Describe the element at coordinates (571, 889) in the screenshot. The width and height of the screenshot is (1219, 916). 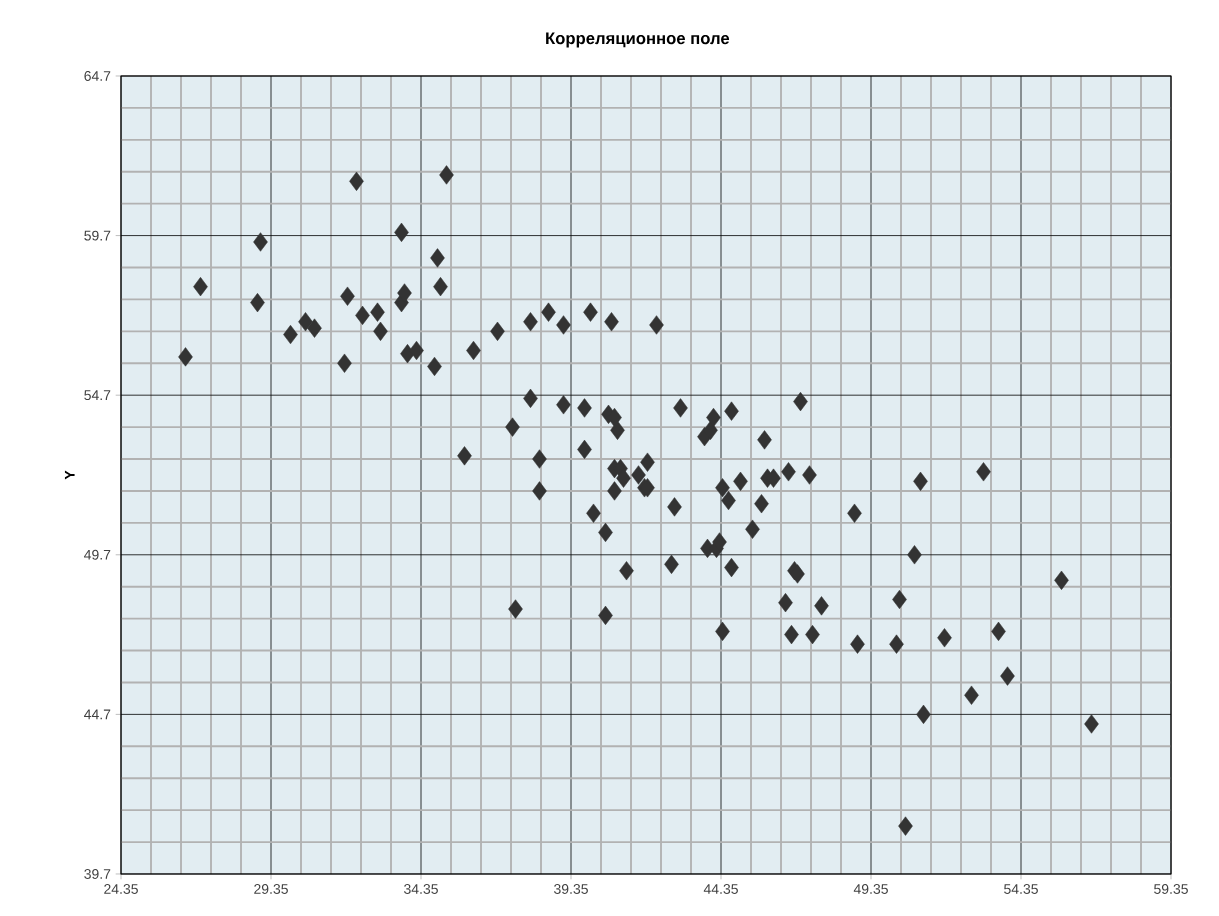
I see `x-tick-label: 39.35` at that location.